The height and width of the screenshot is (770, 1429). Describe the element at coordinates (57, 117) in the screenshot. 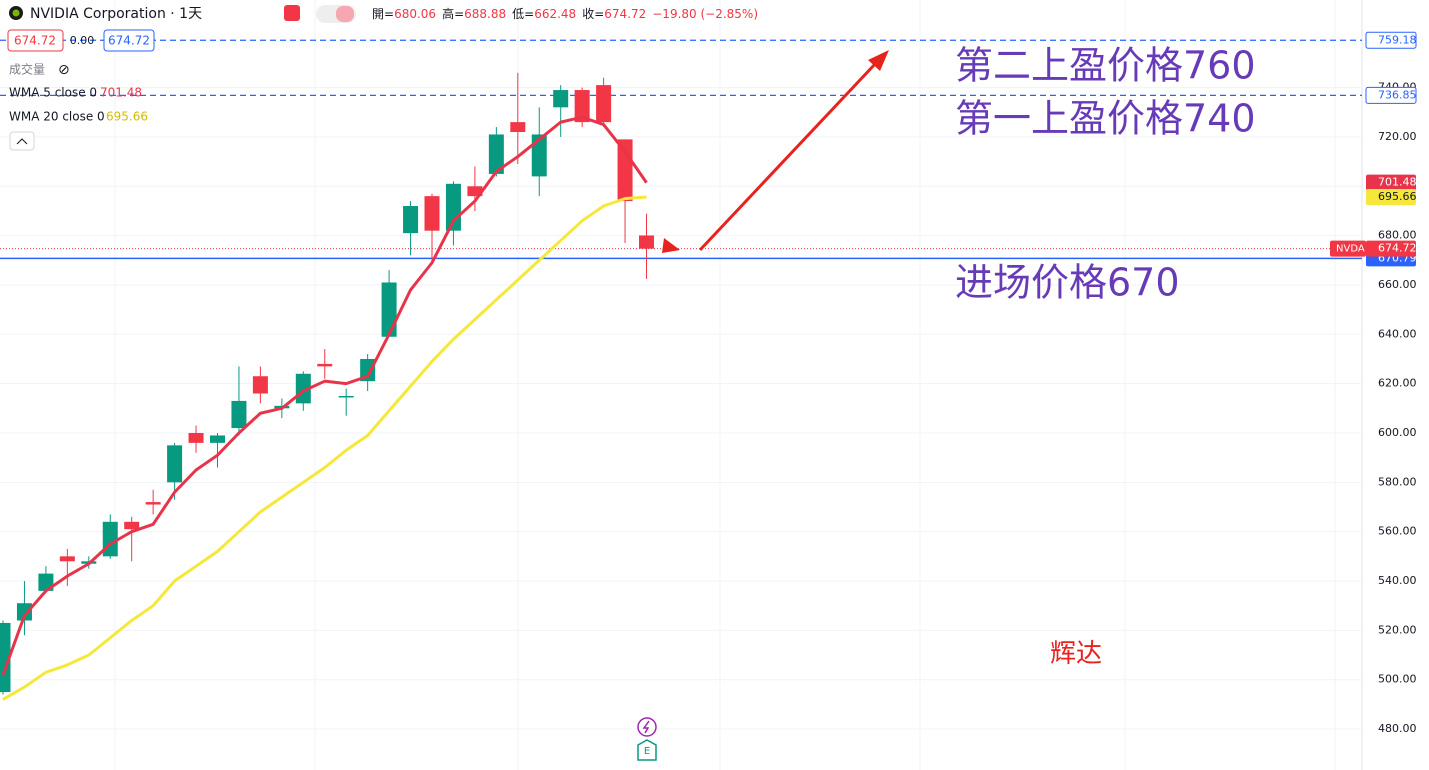

I see `legend-label: WMA 20 close 0` at that location.